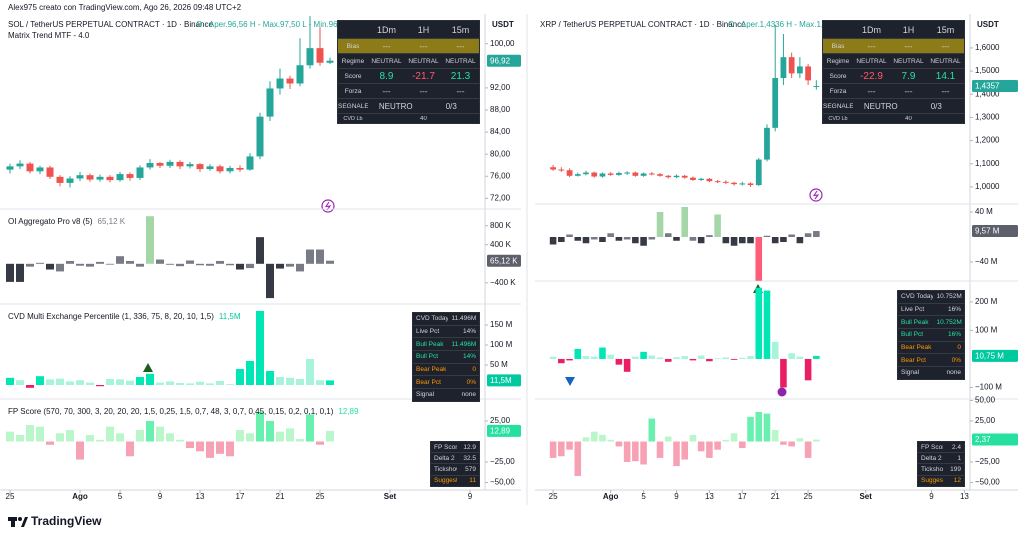 Image resolution: width=1024 pixels, height=541 pixels. Describe the element at coordinates (987, 70) in the screenshot. I see `y-tick-label: 1,5000` at that location.